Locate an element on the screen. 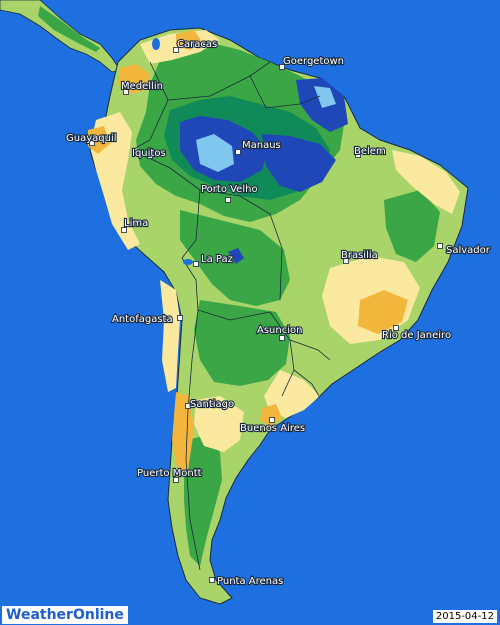 This screenshot has height=625, width=500. city-label-rio-de-janeiro: Rio de Janeiro is located at coordinates (416, 335).